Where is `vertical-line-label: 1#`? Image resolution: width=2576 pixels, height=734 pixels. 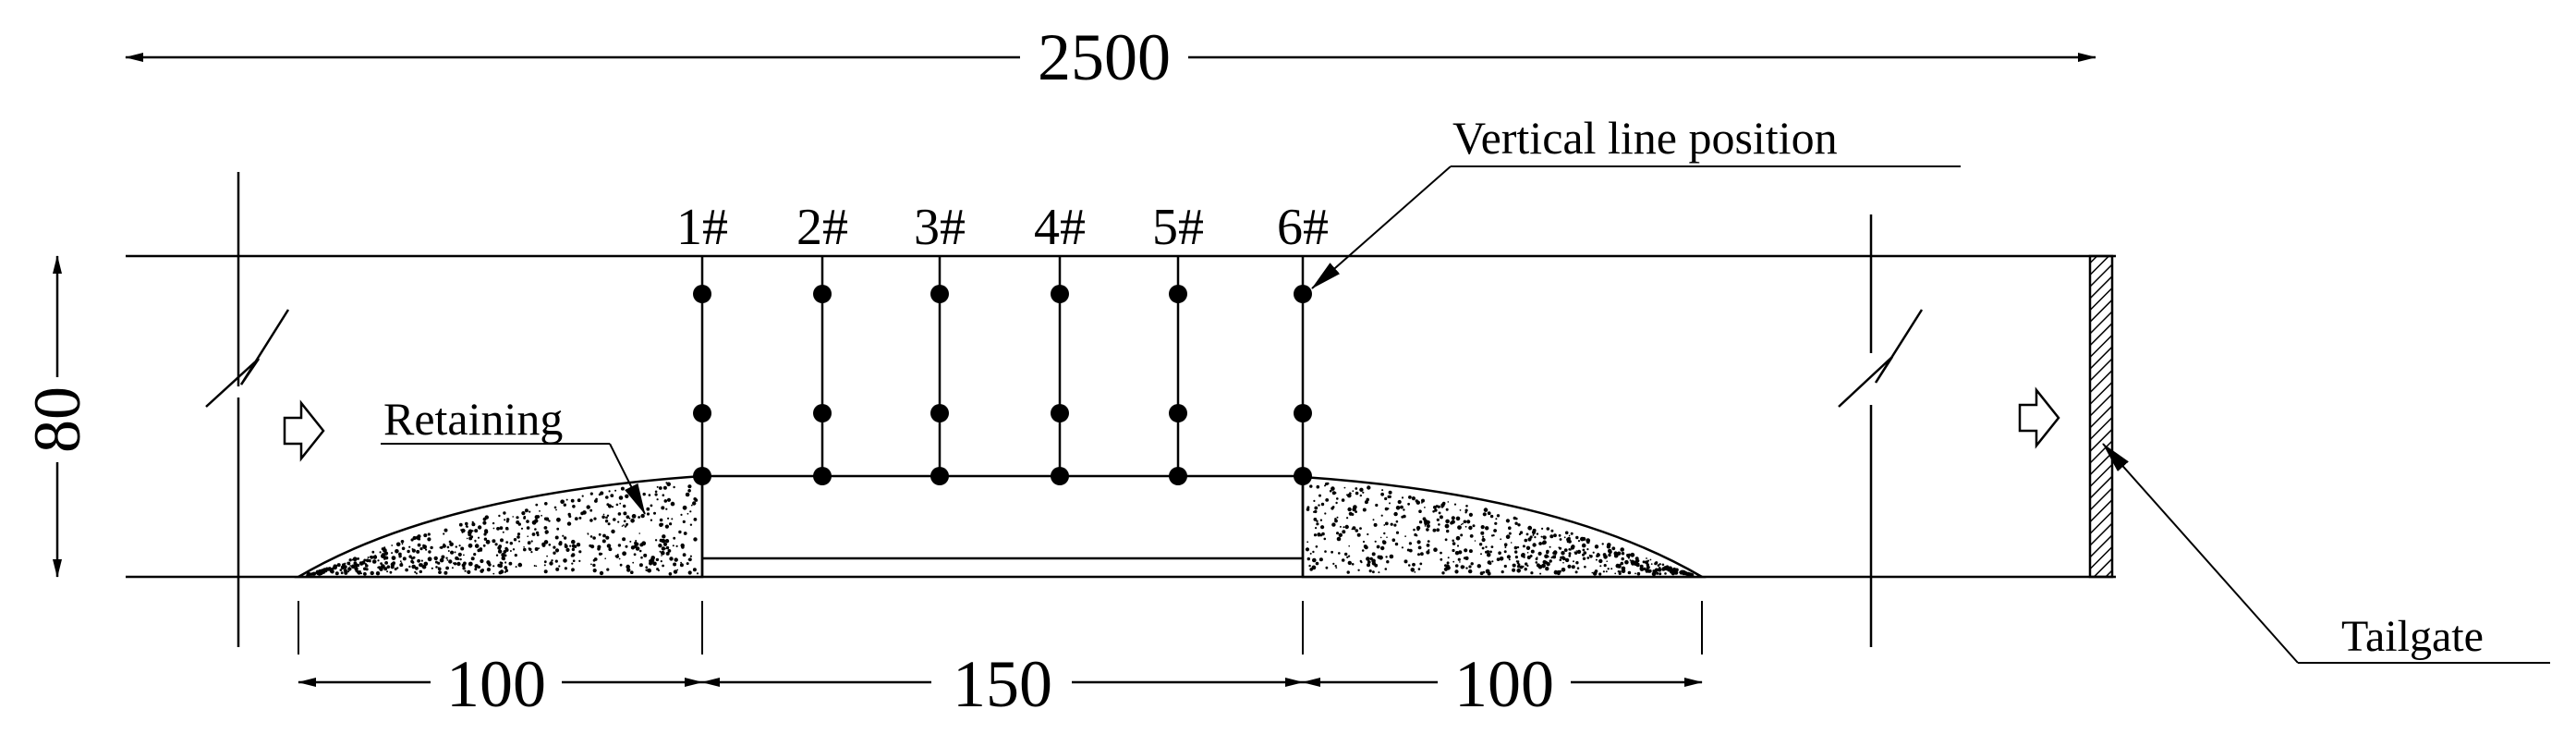
vertical-line-label: 1# is located at coordinates (702, 228).